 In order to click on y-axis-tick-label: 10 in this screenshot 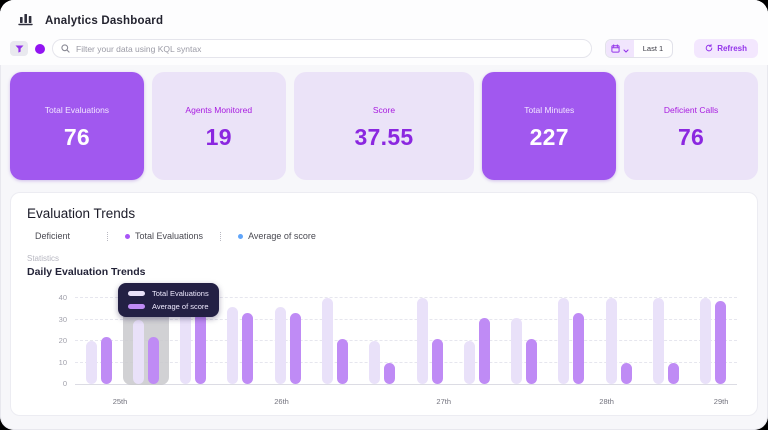, I will do `click(62, 362)`.